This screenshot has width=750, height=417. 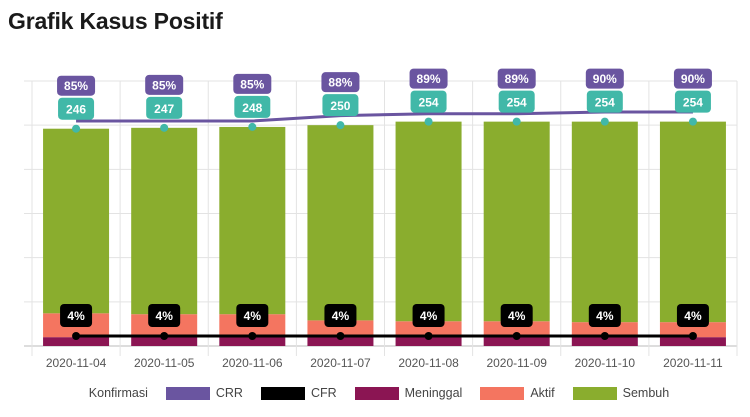 What do you see at coordinates (164, 109) in the screenshot?
I see `konfirmasi-label: 247` at bounding box center [164, 109].